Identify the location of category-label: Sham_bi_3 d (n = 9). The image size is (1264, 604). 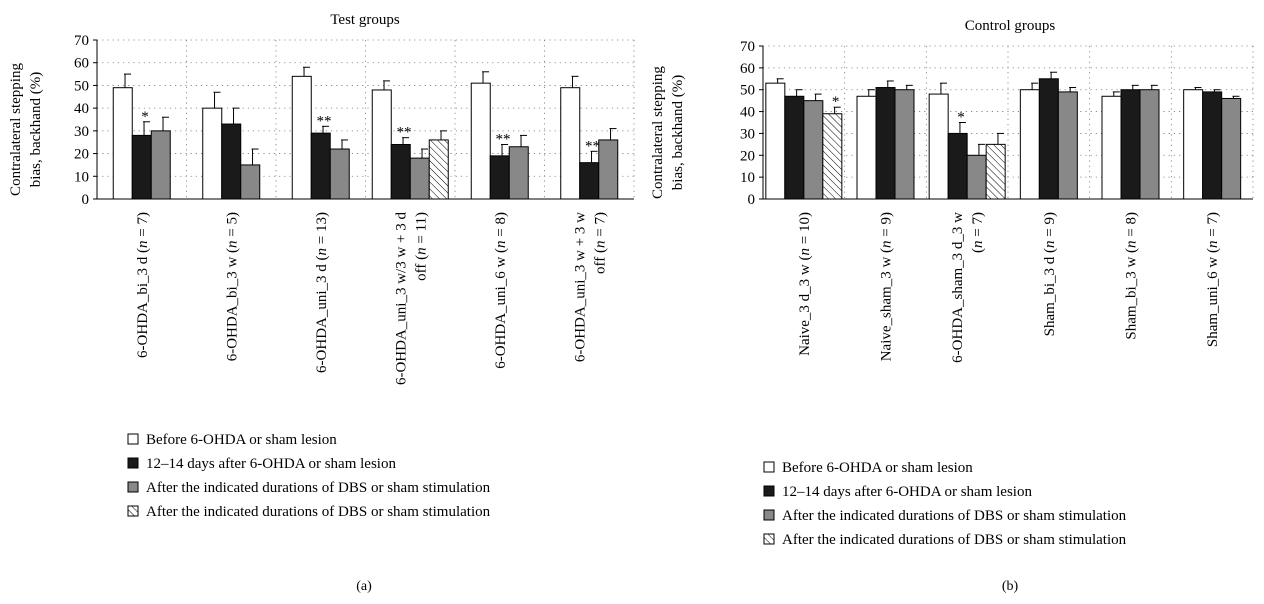
(1050, 274).